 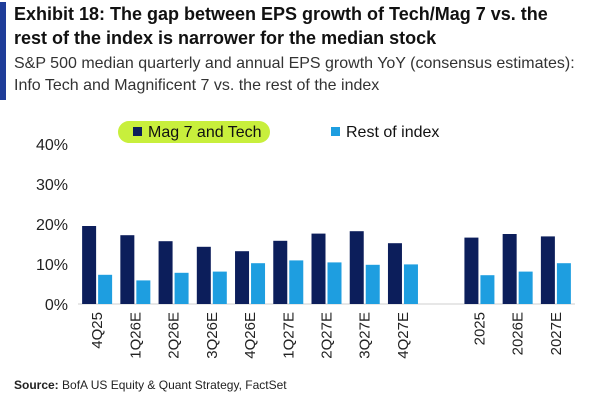 What do you see at coordinates (335, 131) in the screenshot?
I see `legend-swatch-rest-of-index` at bounding box center [335, 131].